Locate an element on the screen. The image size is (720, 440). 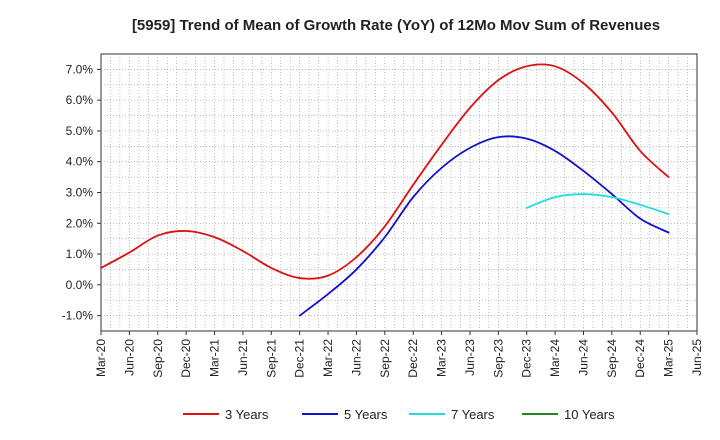
y-tick-label: -1.0% is located at coordinates (78, 316).